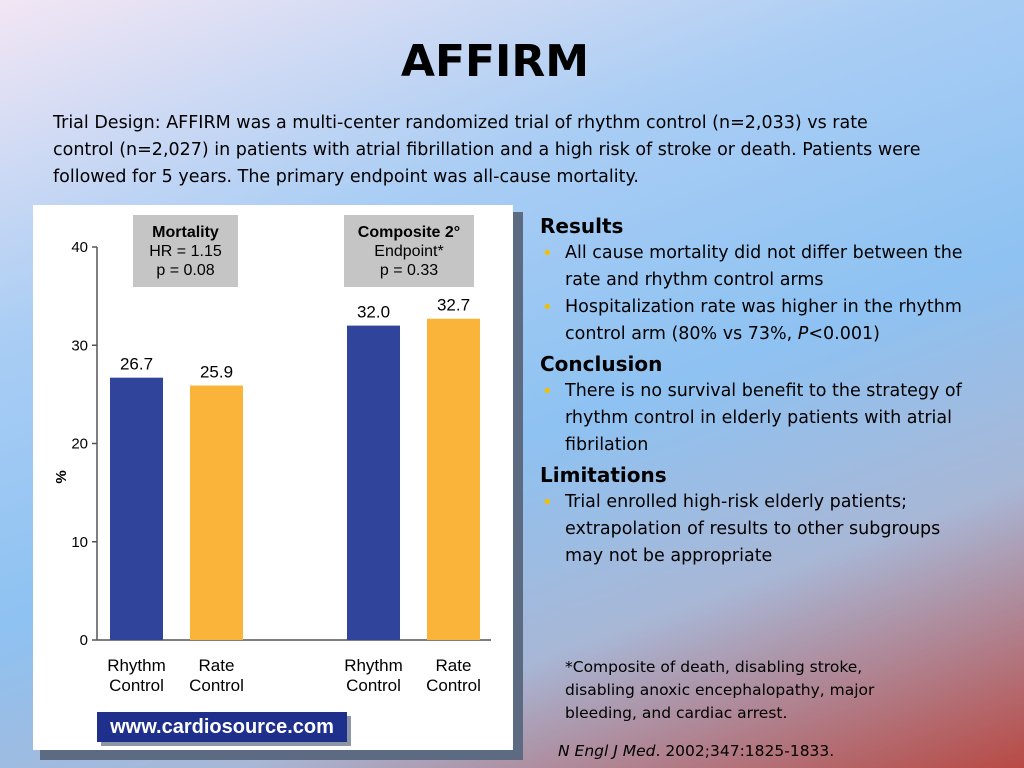  What do you see at coordinates (453, 305) in the screenshot?
I see `data-label: 32.7` at bounding box center [453, 305].